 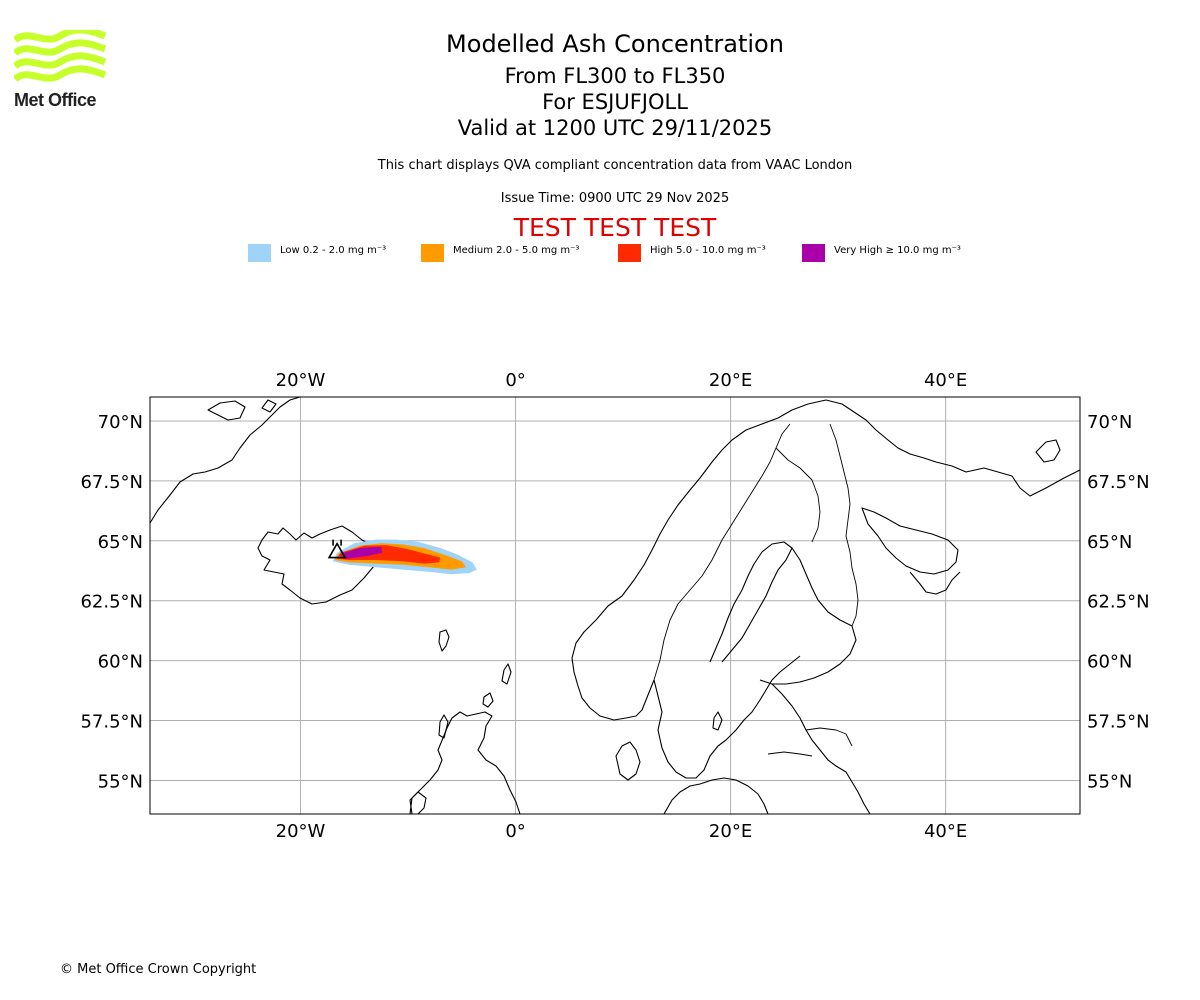 I want to click on met-office-logo: Met Office, so click(x=59, y=69).